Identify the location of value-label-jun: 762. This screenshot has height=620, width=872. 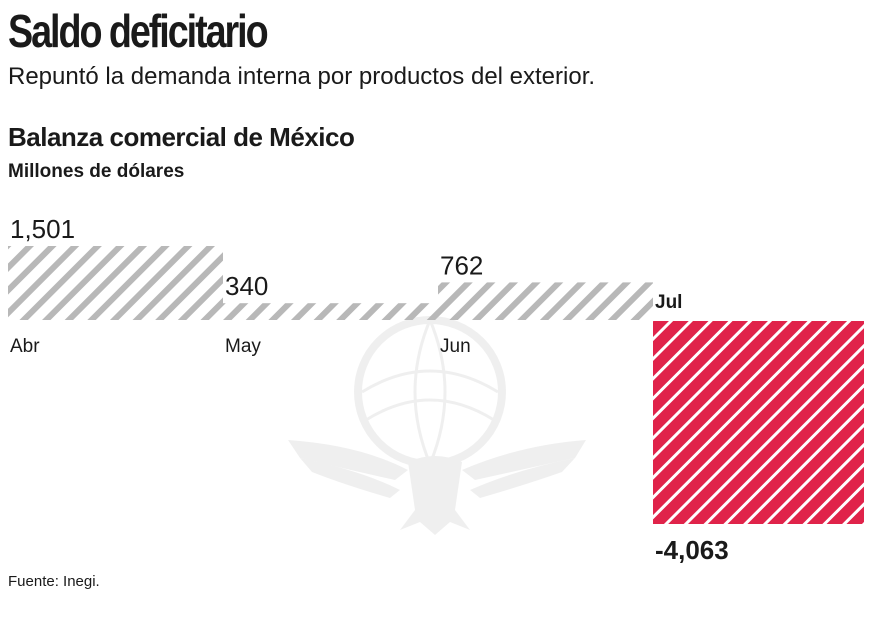
(461, 265).